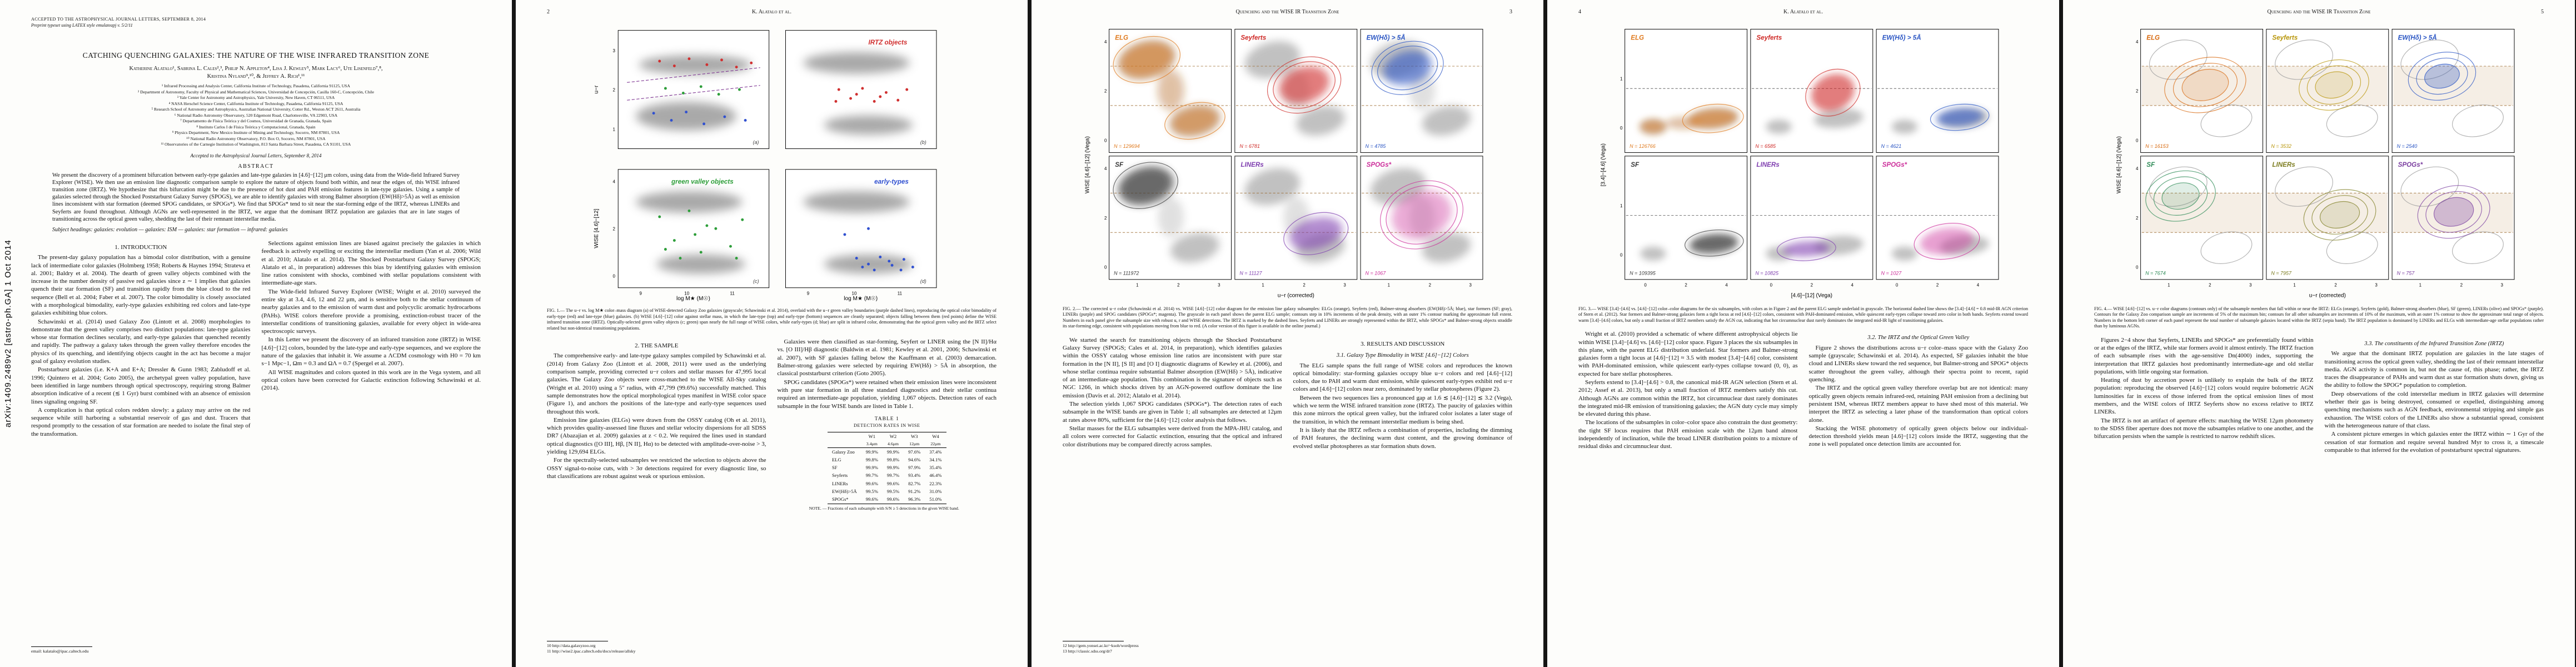 The width and height of the screenshot is (2576, 667). I want to click on table-cell: LINERs, so click(839, 483).